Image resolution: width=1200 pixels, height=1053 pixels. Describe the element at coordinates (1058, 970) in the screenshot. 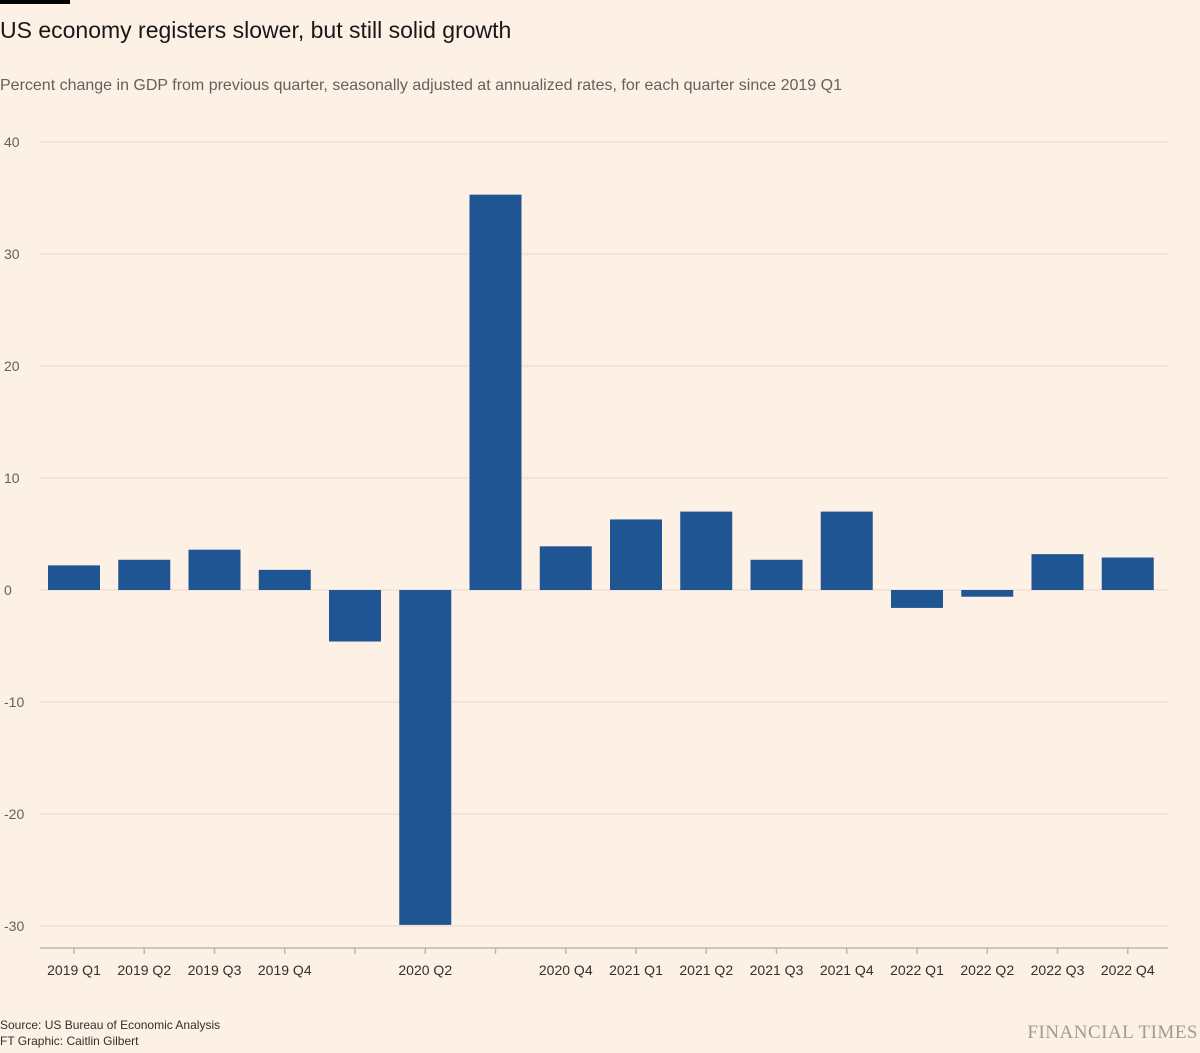

I see `x-tick-label: 2022 Q3` at that location.